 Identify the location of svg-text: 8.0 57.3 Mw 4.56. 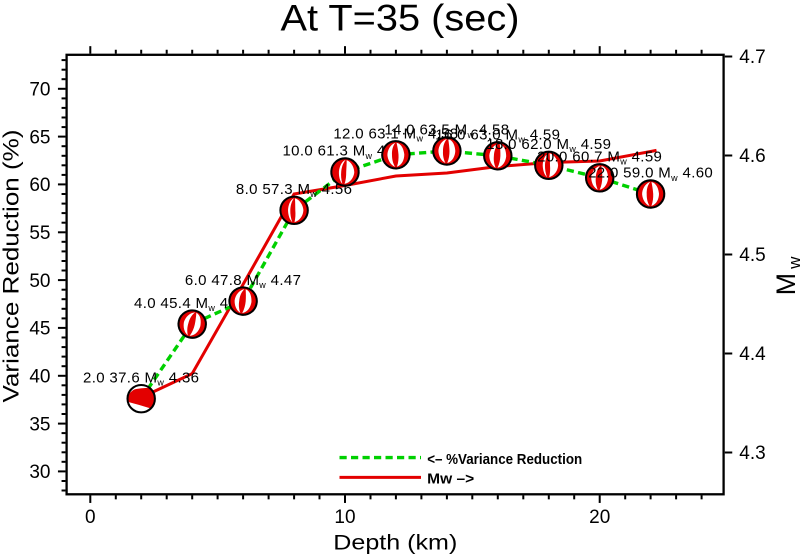
(294, 190).